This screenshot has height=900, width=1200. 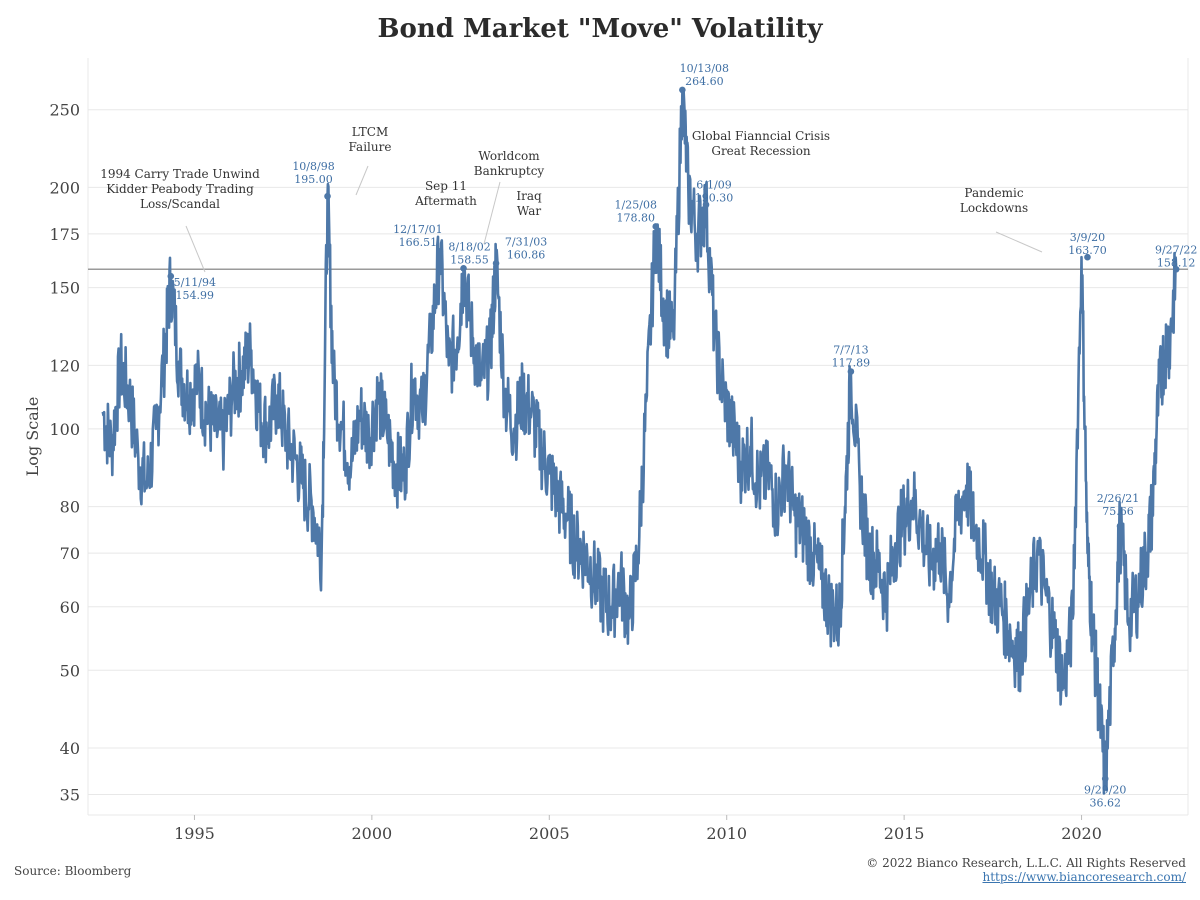 What do you see at coordinates (64, 429) in the screenshot?
I see `y-tick-label: 100` at bounding box center [64, 429].